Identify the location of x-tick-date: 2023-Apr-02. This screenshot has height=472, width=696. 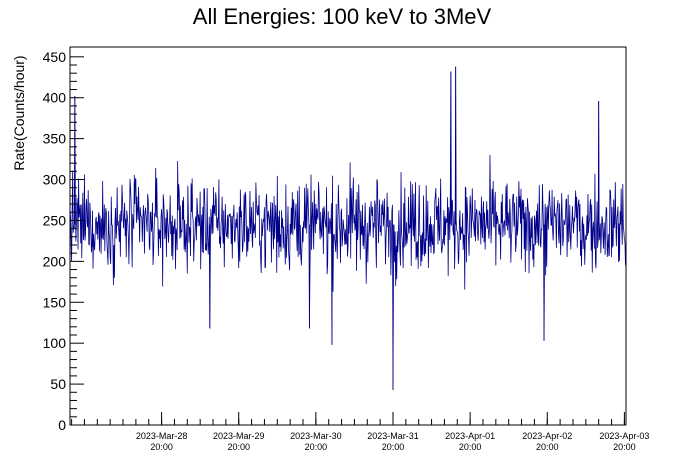
(547, 436).